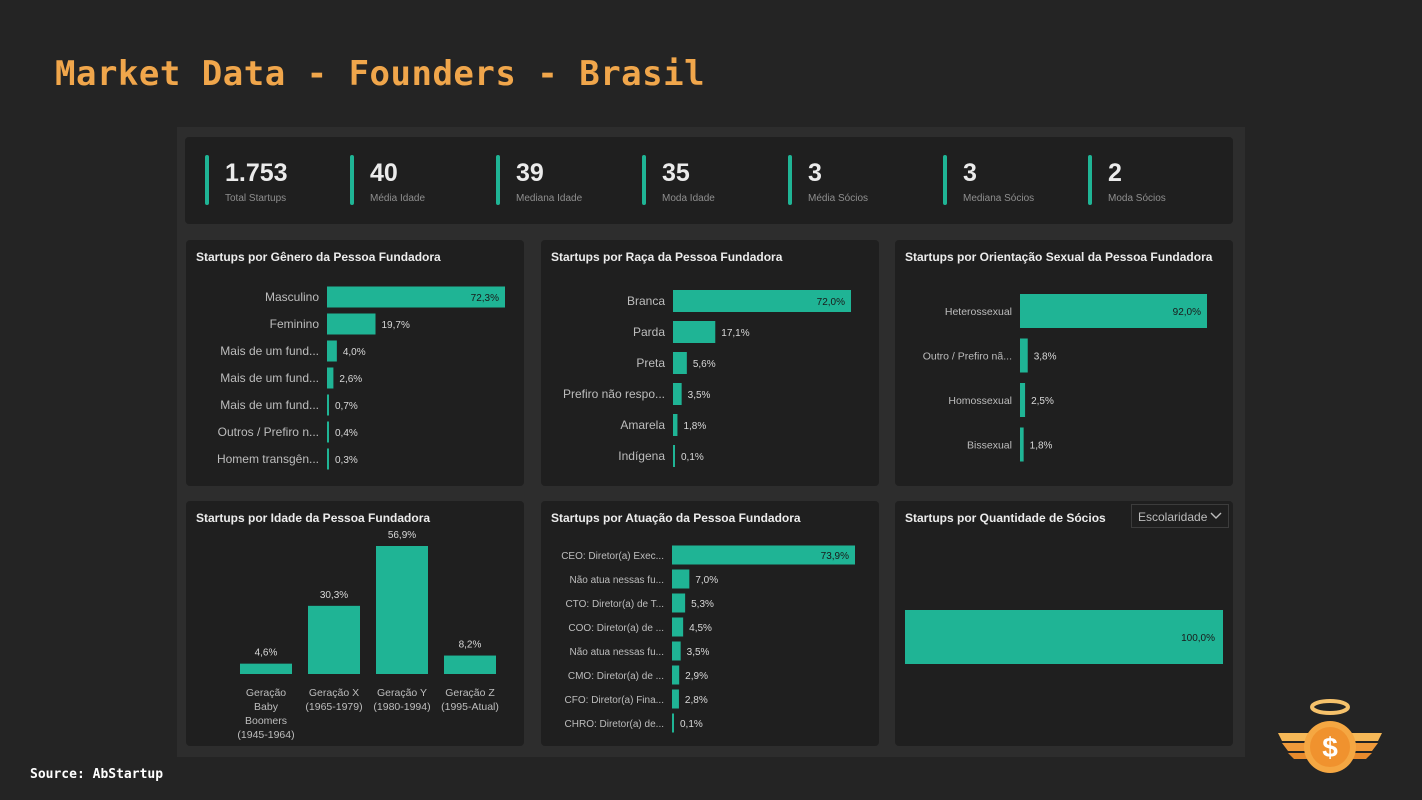  I want to click on data-label: 4,0%, so click(354, 352).